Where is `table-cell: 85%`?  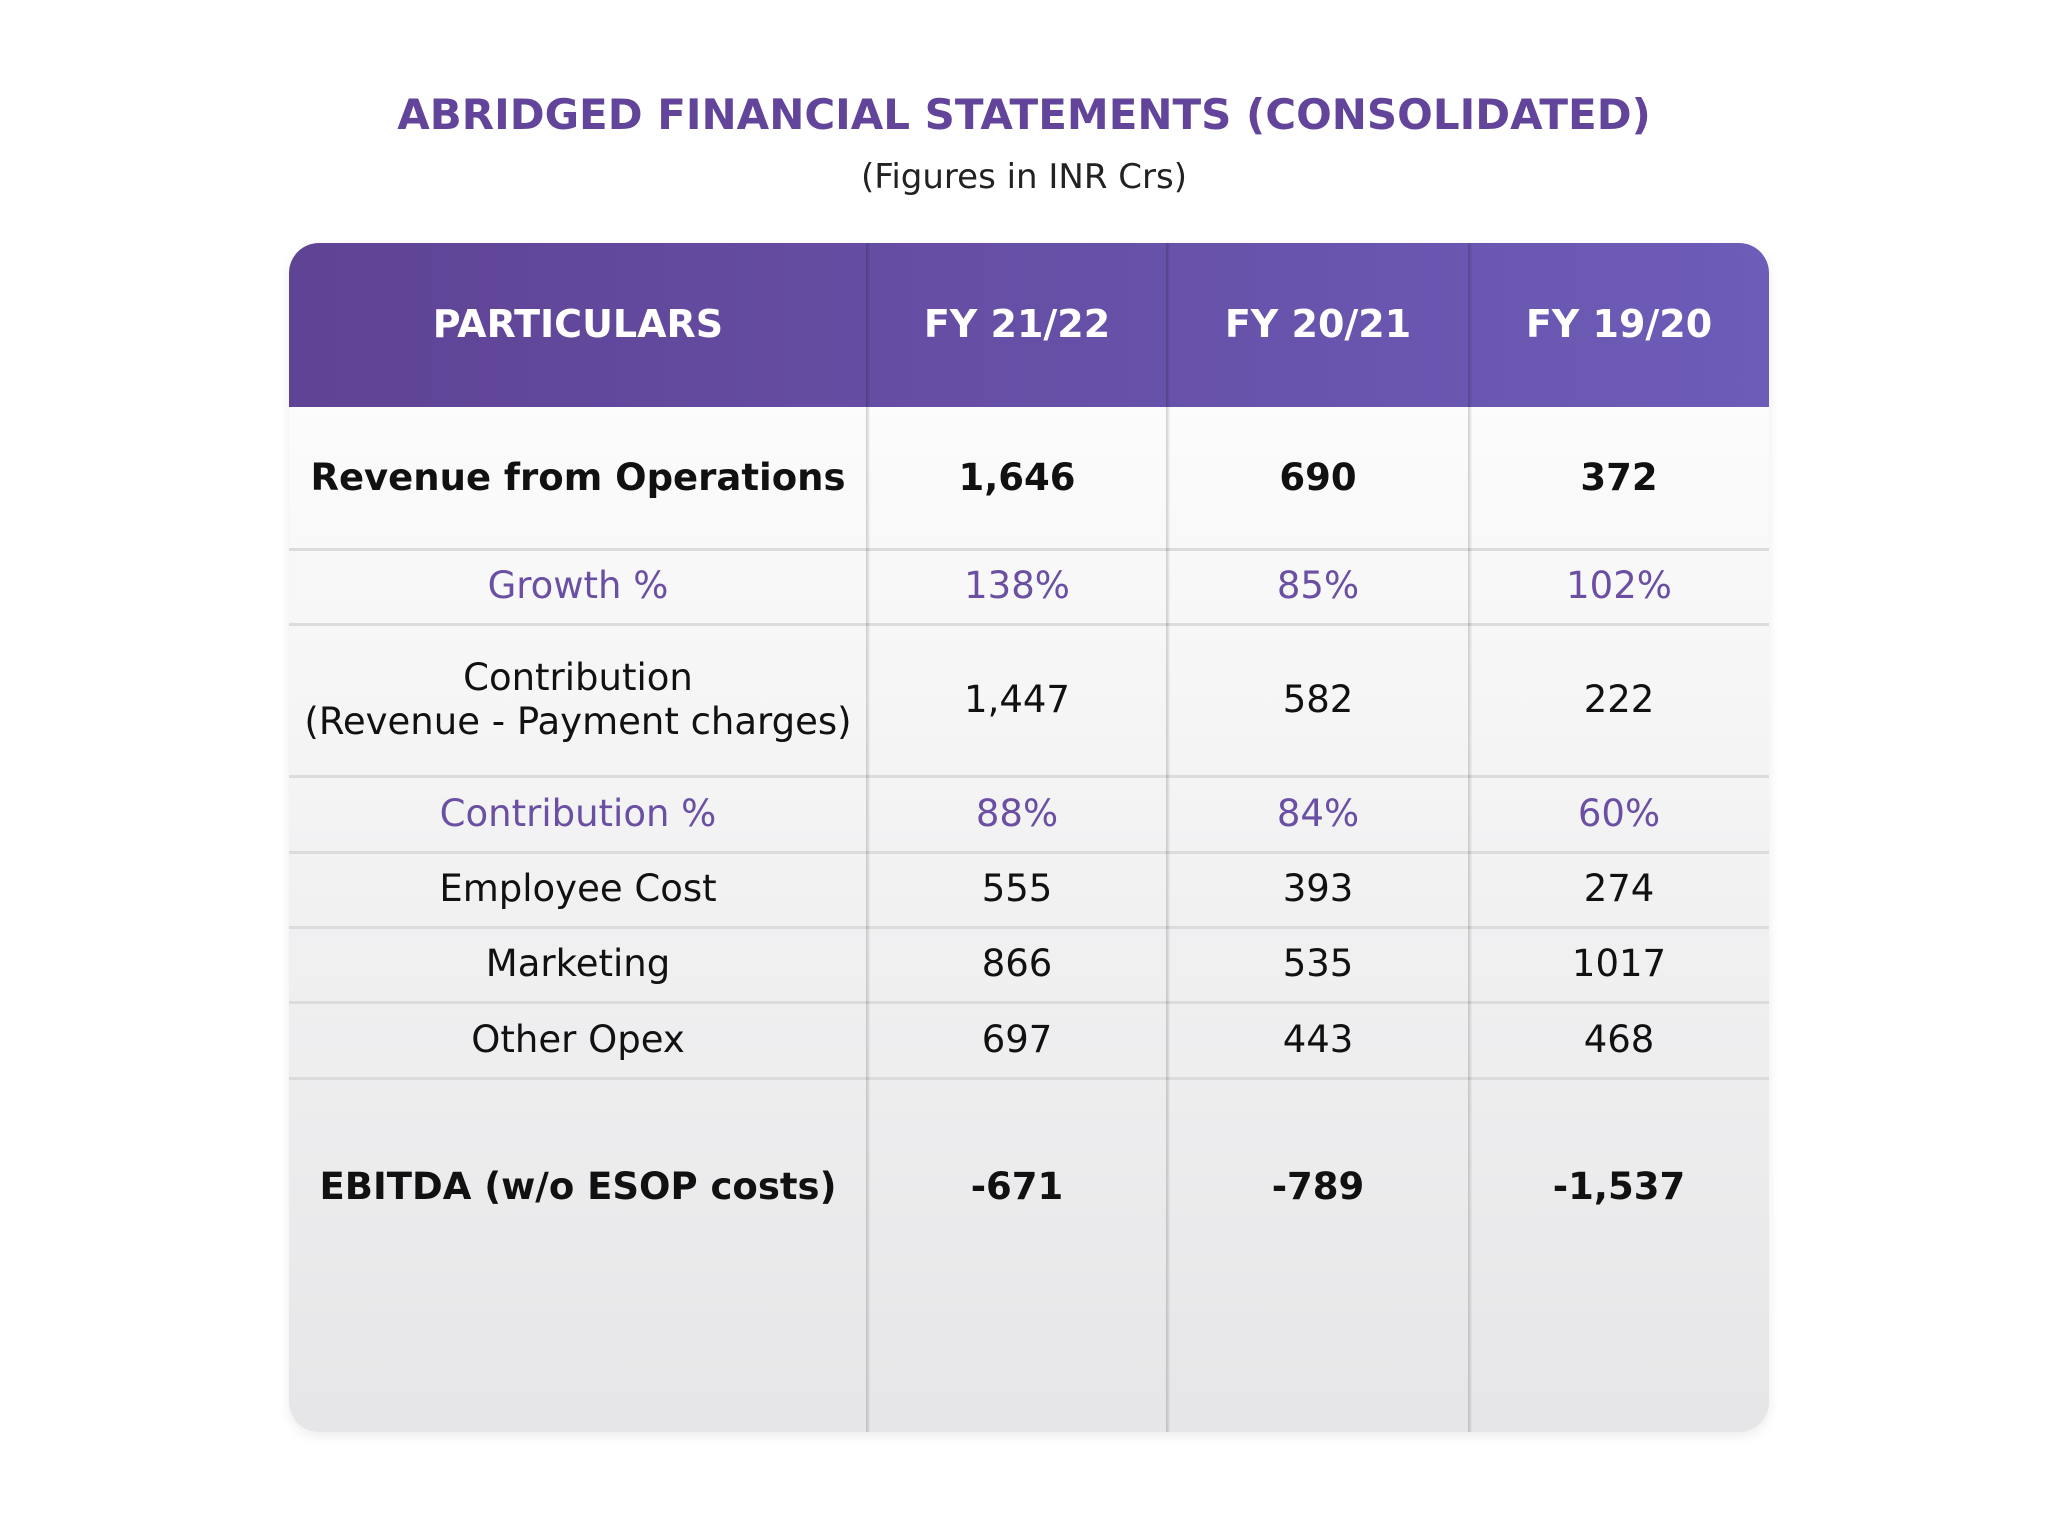 table-cell: 85% is located at coordinates (1318, 586).